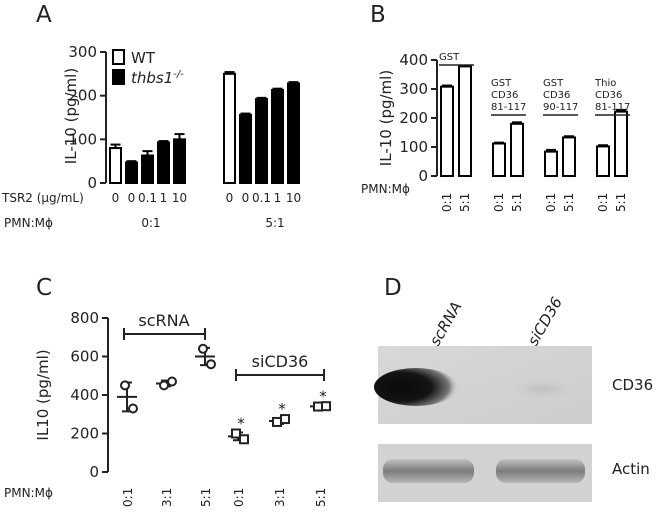  I want to click on panel-c-points: * * *, so click(224, 394).